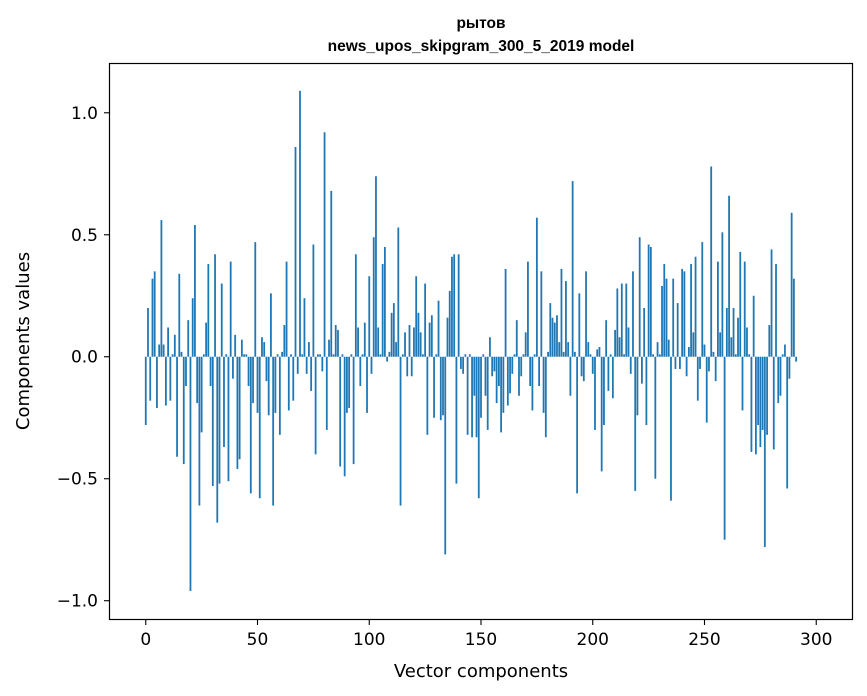 The width and height of the screenshot is (867, 696). What do you see at coordinates (481, 671) in the screenshot?
I see `x-axis-label: Vector components` at bounding box center [481, 671].